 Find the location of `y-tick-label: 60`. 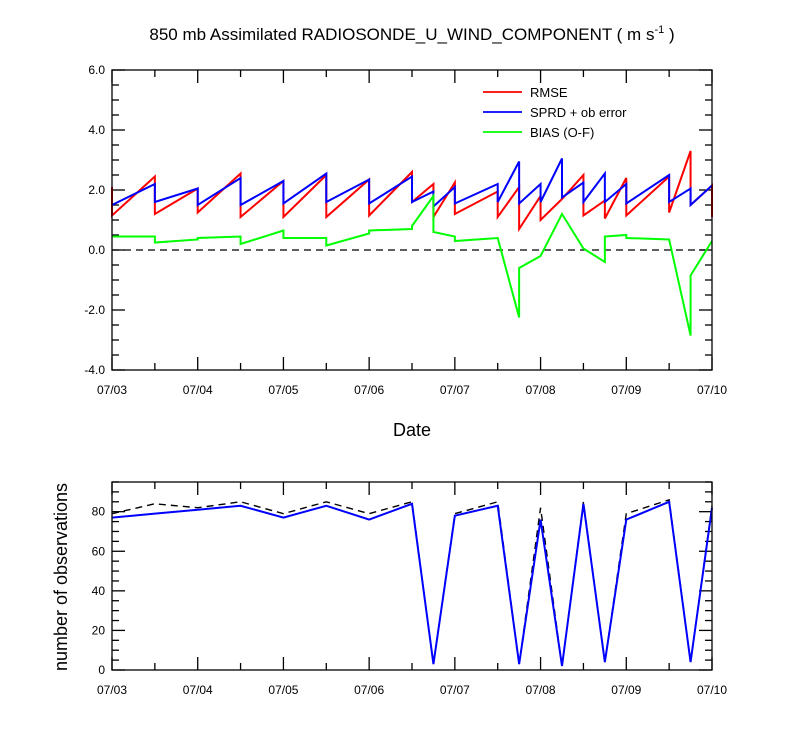

y-tick-label: 60 is located at coordinates (99, 551).